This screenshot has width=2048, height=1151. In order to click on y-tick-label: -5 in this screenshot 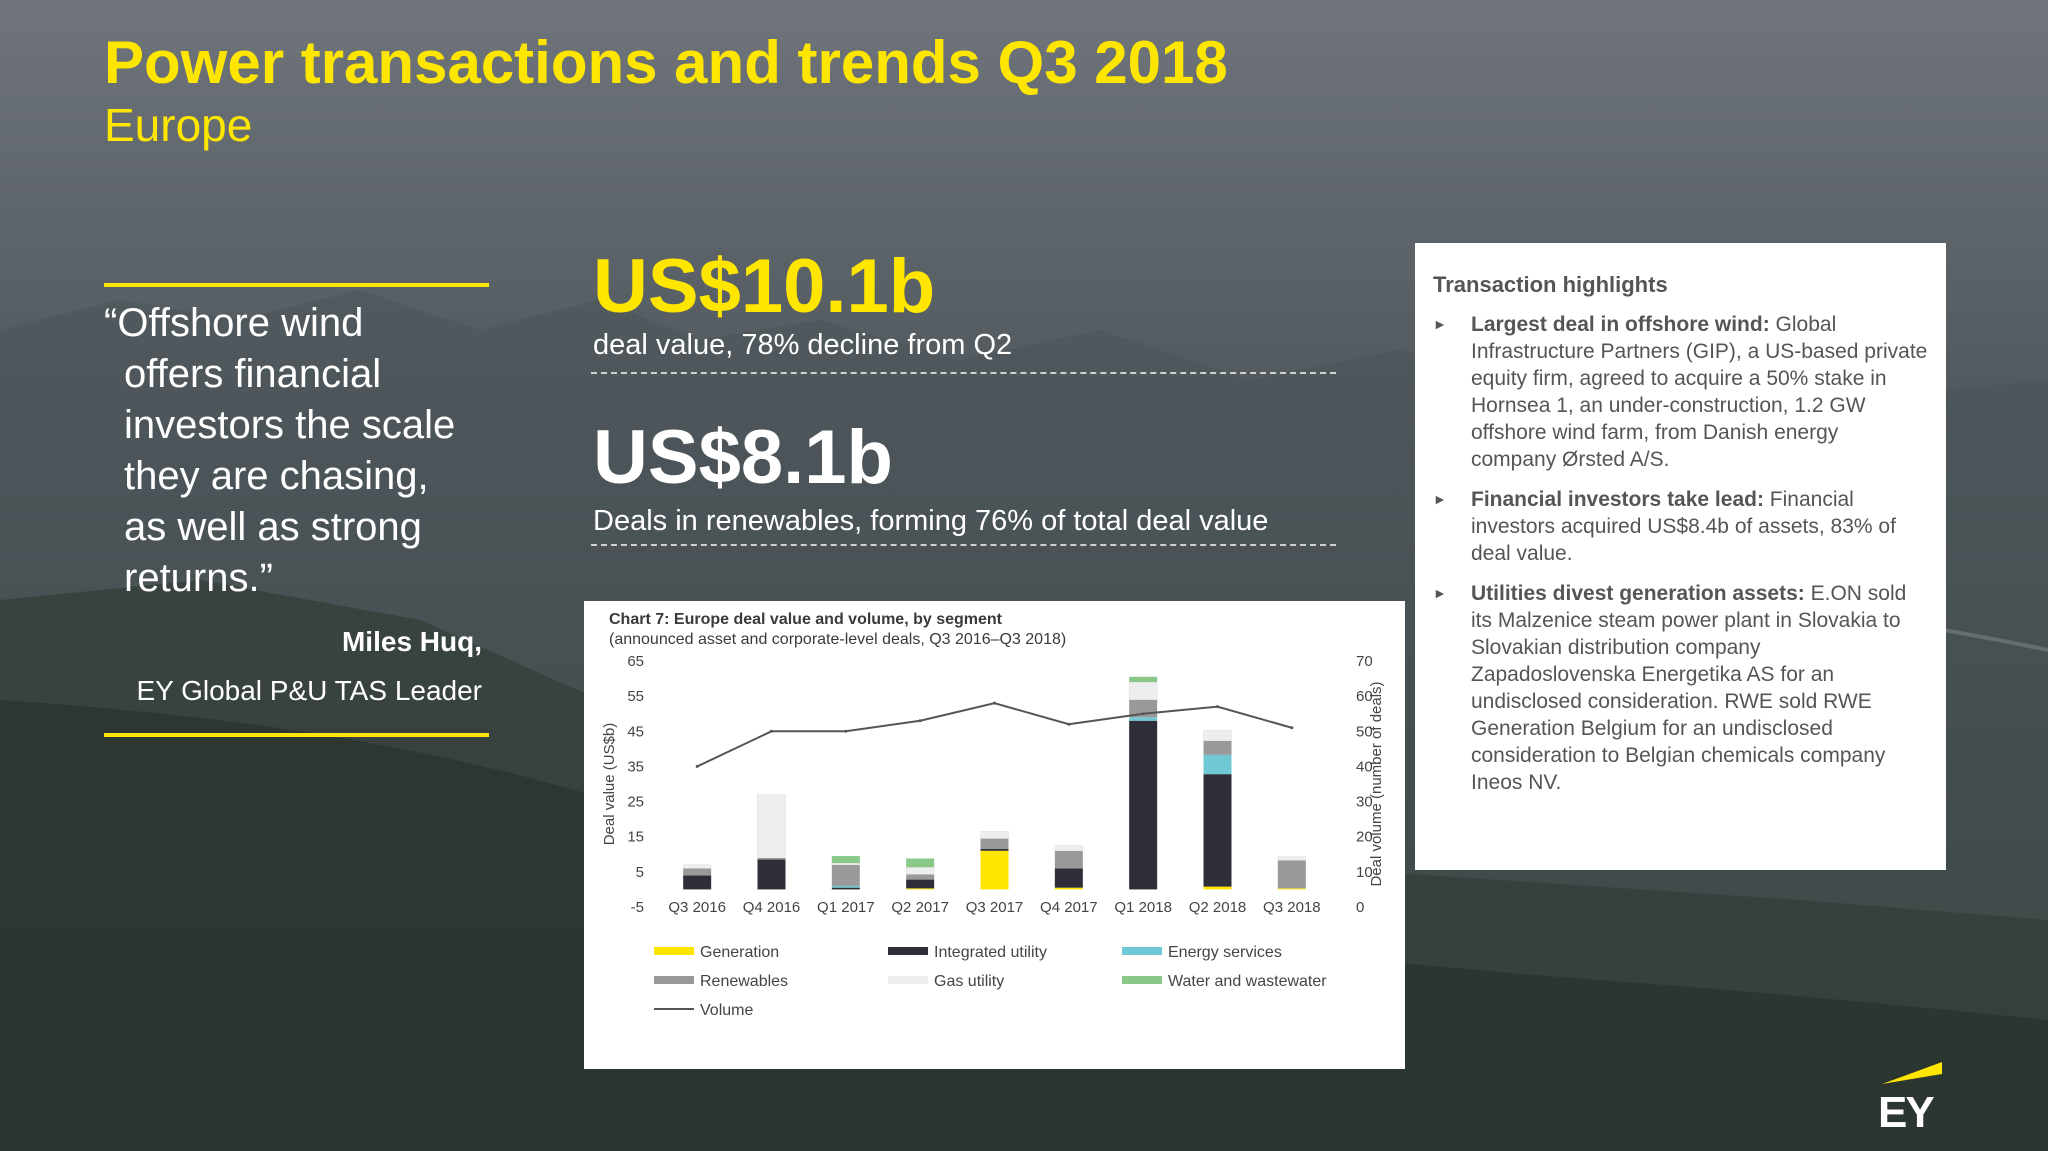, I will do `click(637, 907)`.